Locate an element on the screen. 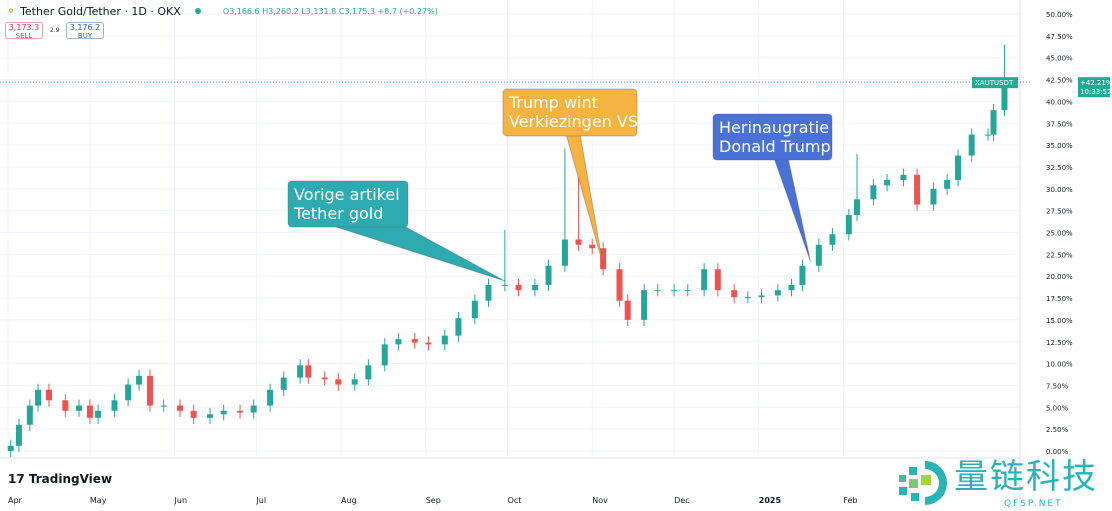  tradingview-logo: 17 TradingView is located at coordinates (60, 479).